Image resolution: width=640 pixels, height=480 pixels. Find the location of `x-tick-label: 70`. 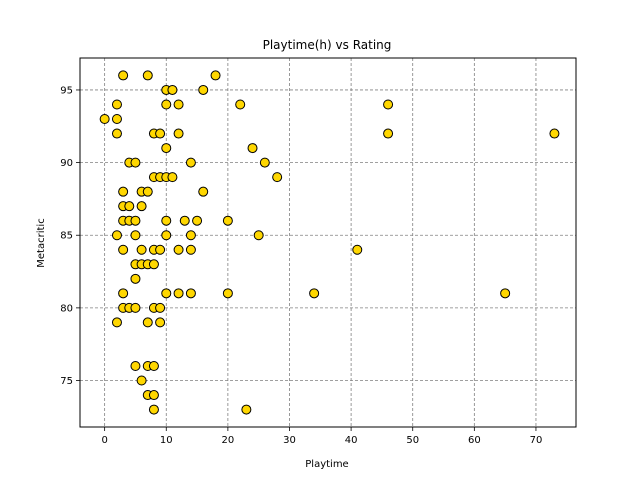

x-tick-label: 70 is located at coordinates (536, 440).